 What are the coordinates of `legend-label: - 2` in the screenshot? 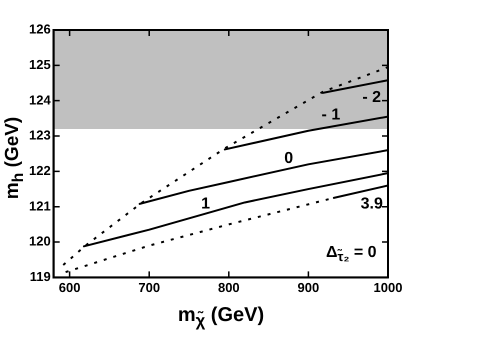 It's located at (372, 97).